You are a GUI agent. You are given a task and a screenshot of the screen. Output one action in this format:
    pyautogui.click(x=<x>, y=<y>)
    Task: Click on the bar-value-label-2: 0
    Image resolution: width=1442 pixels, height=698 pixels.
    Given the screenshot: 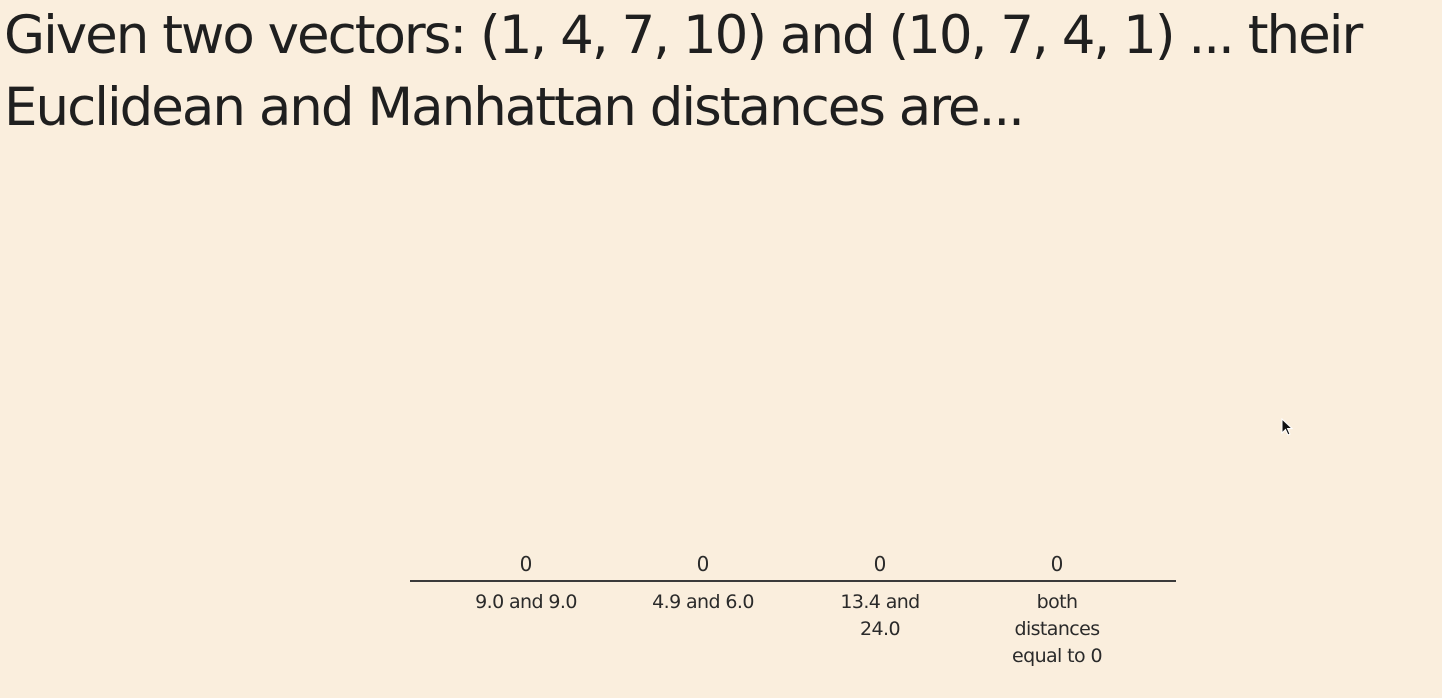 What is the action you would take?
    pyautogui.click(x=703, y=564)
    